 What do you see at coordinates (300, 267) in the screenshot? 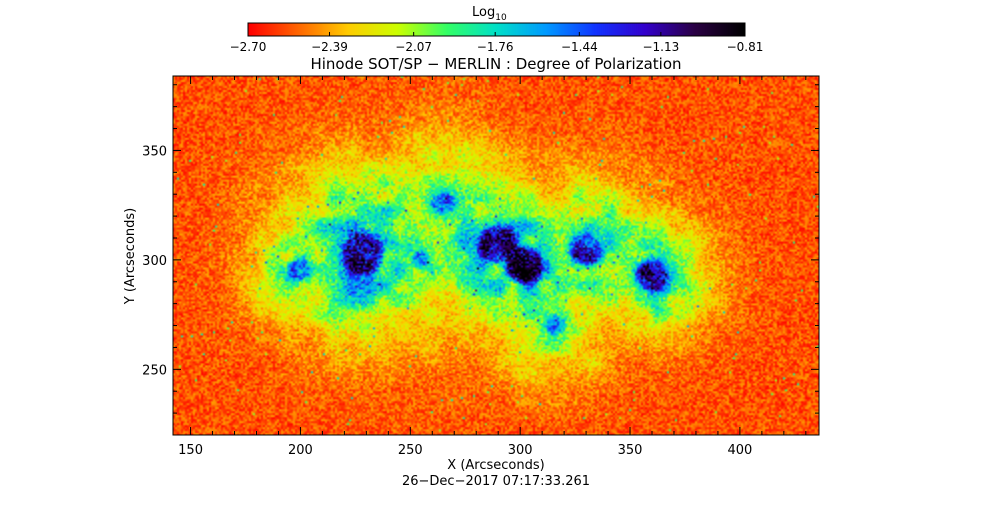
I see `x-tick: 200` at bounding box center [300, 267].